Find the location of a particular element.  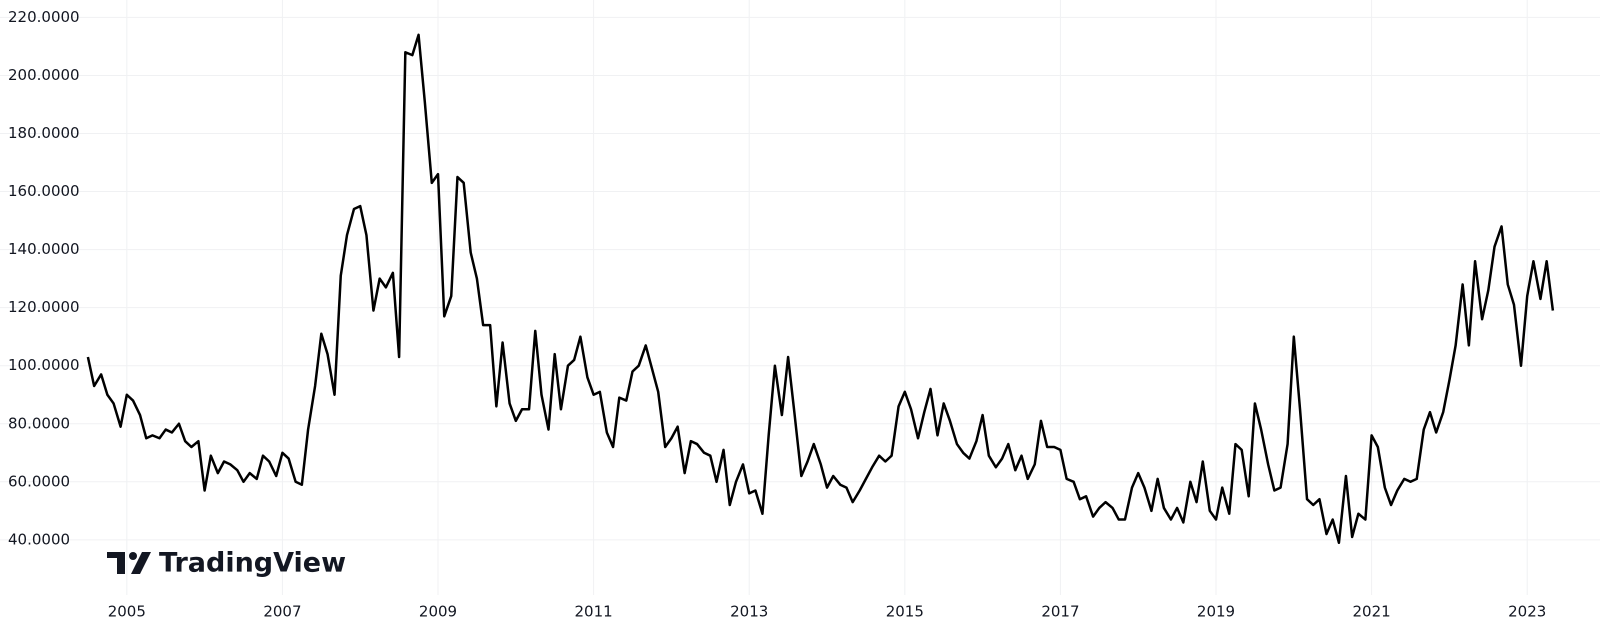

x-tick-label: 2019 is located at coordinates (1216, 612).